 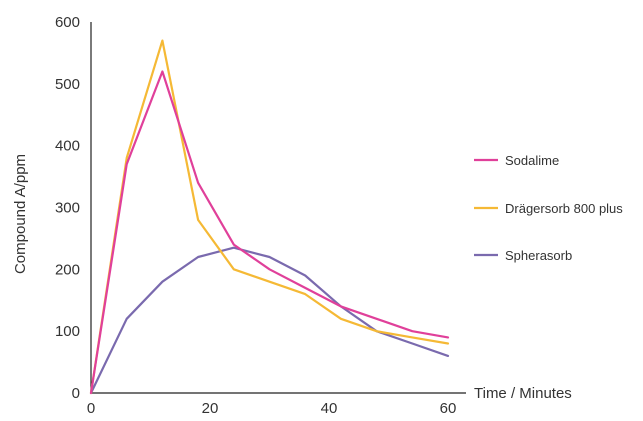 I want to click on y-tick-label: 300, so click(x=67, y=208).